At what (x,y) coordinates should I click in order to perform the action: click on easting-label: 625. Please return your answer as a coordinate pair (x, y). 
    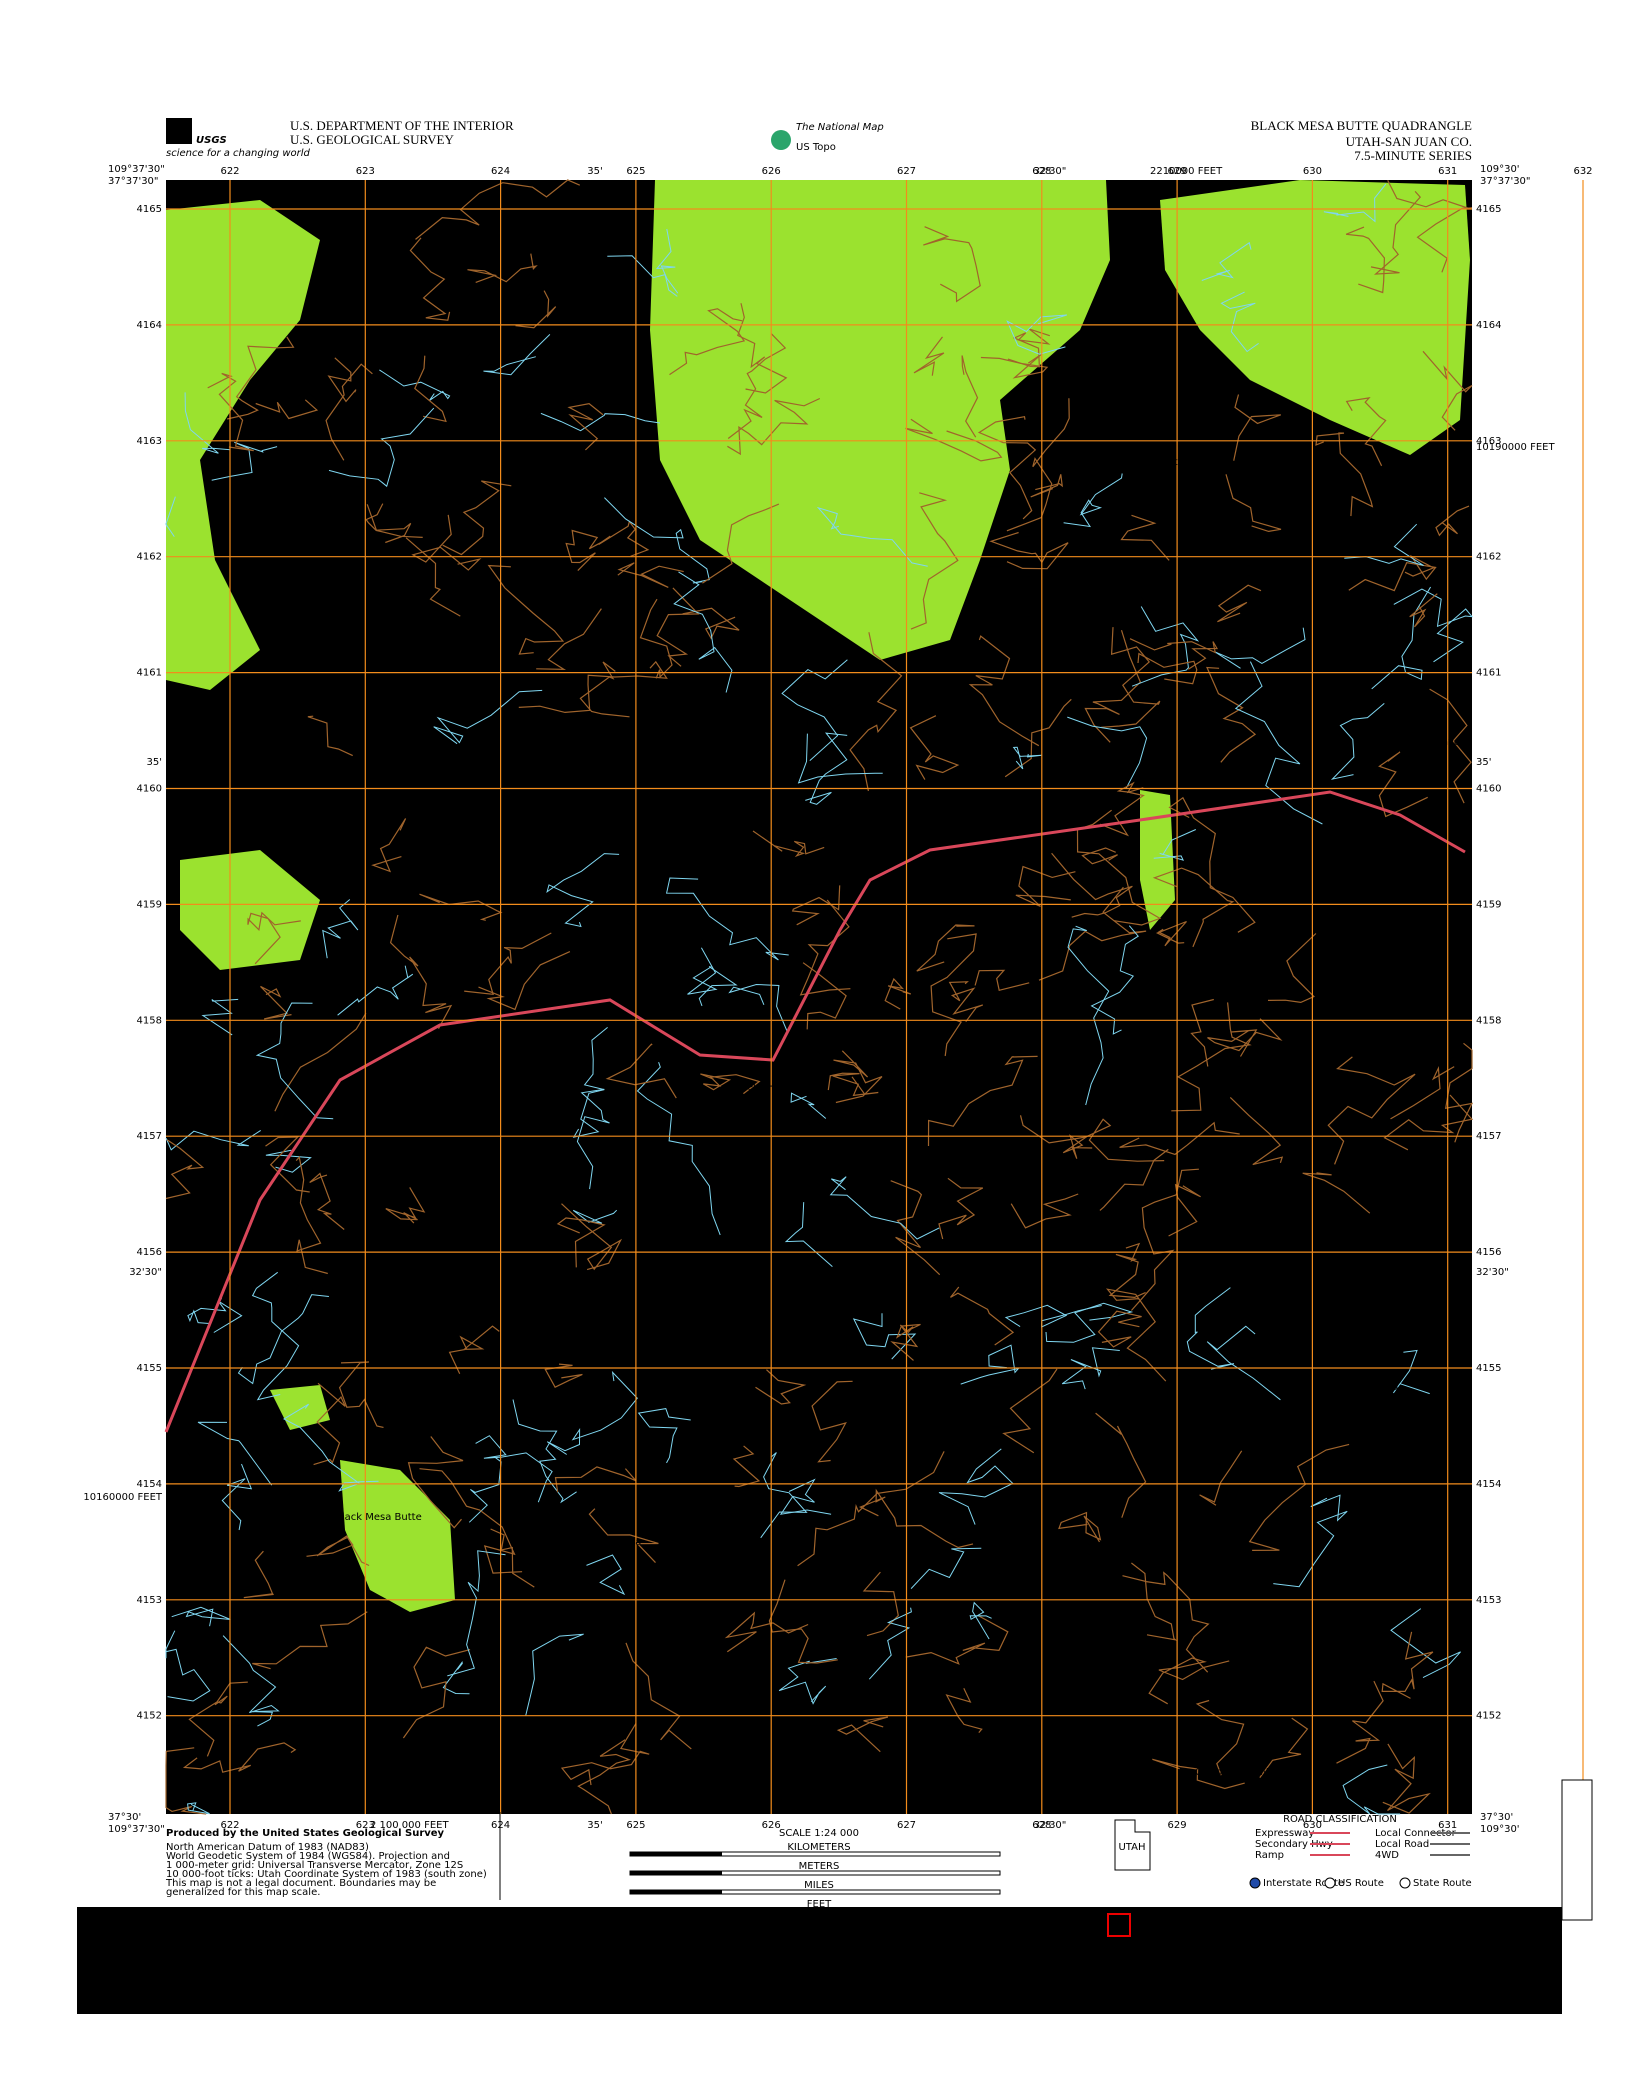
    Looking at the image, I should click on (635, 1825).